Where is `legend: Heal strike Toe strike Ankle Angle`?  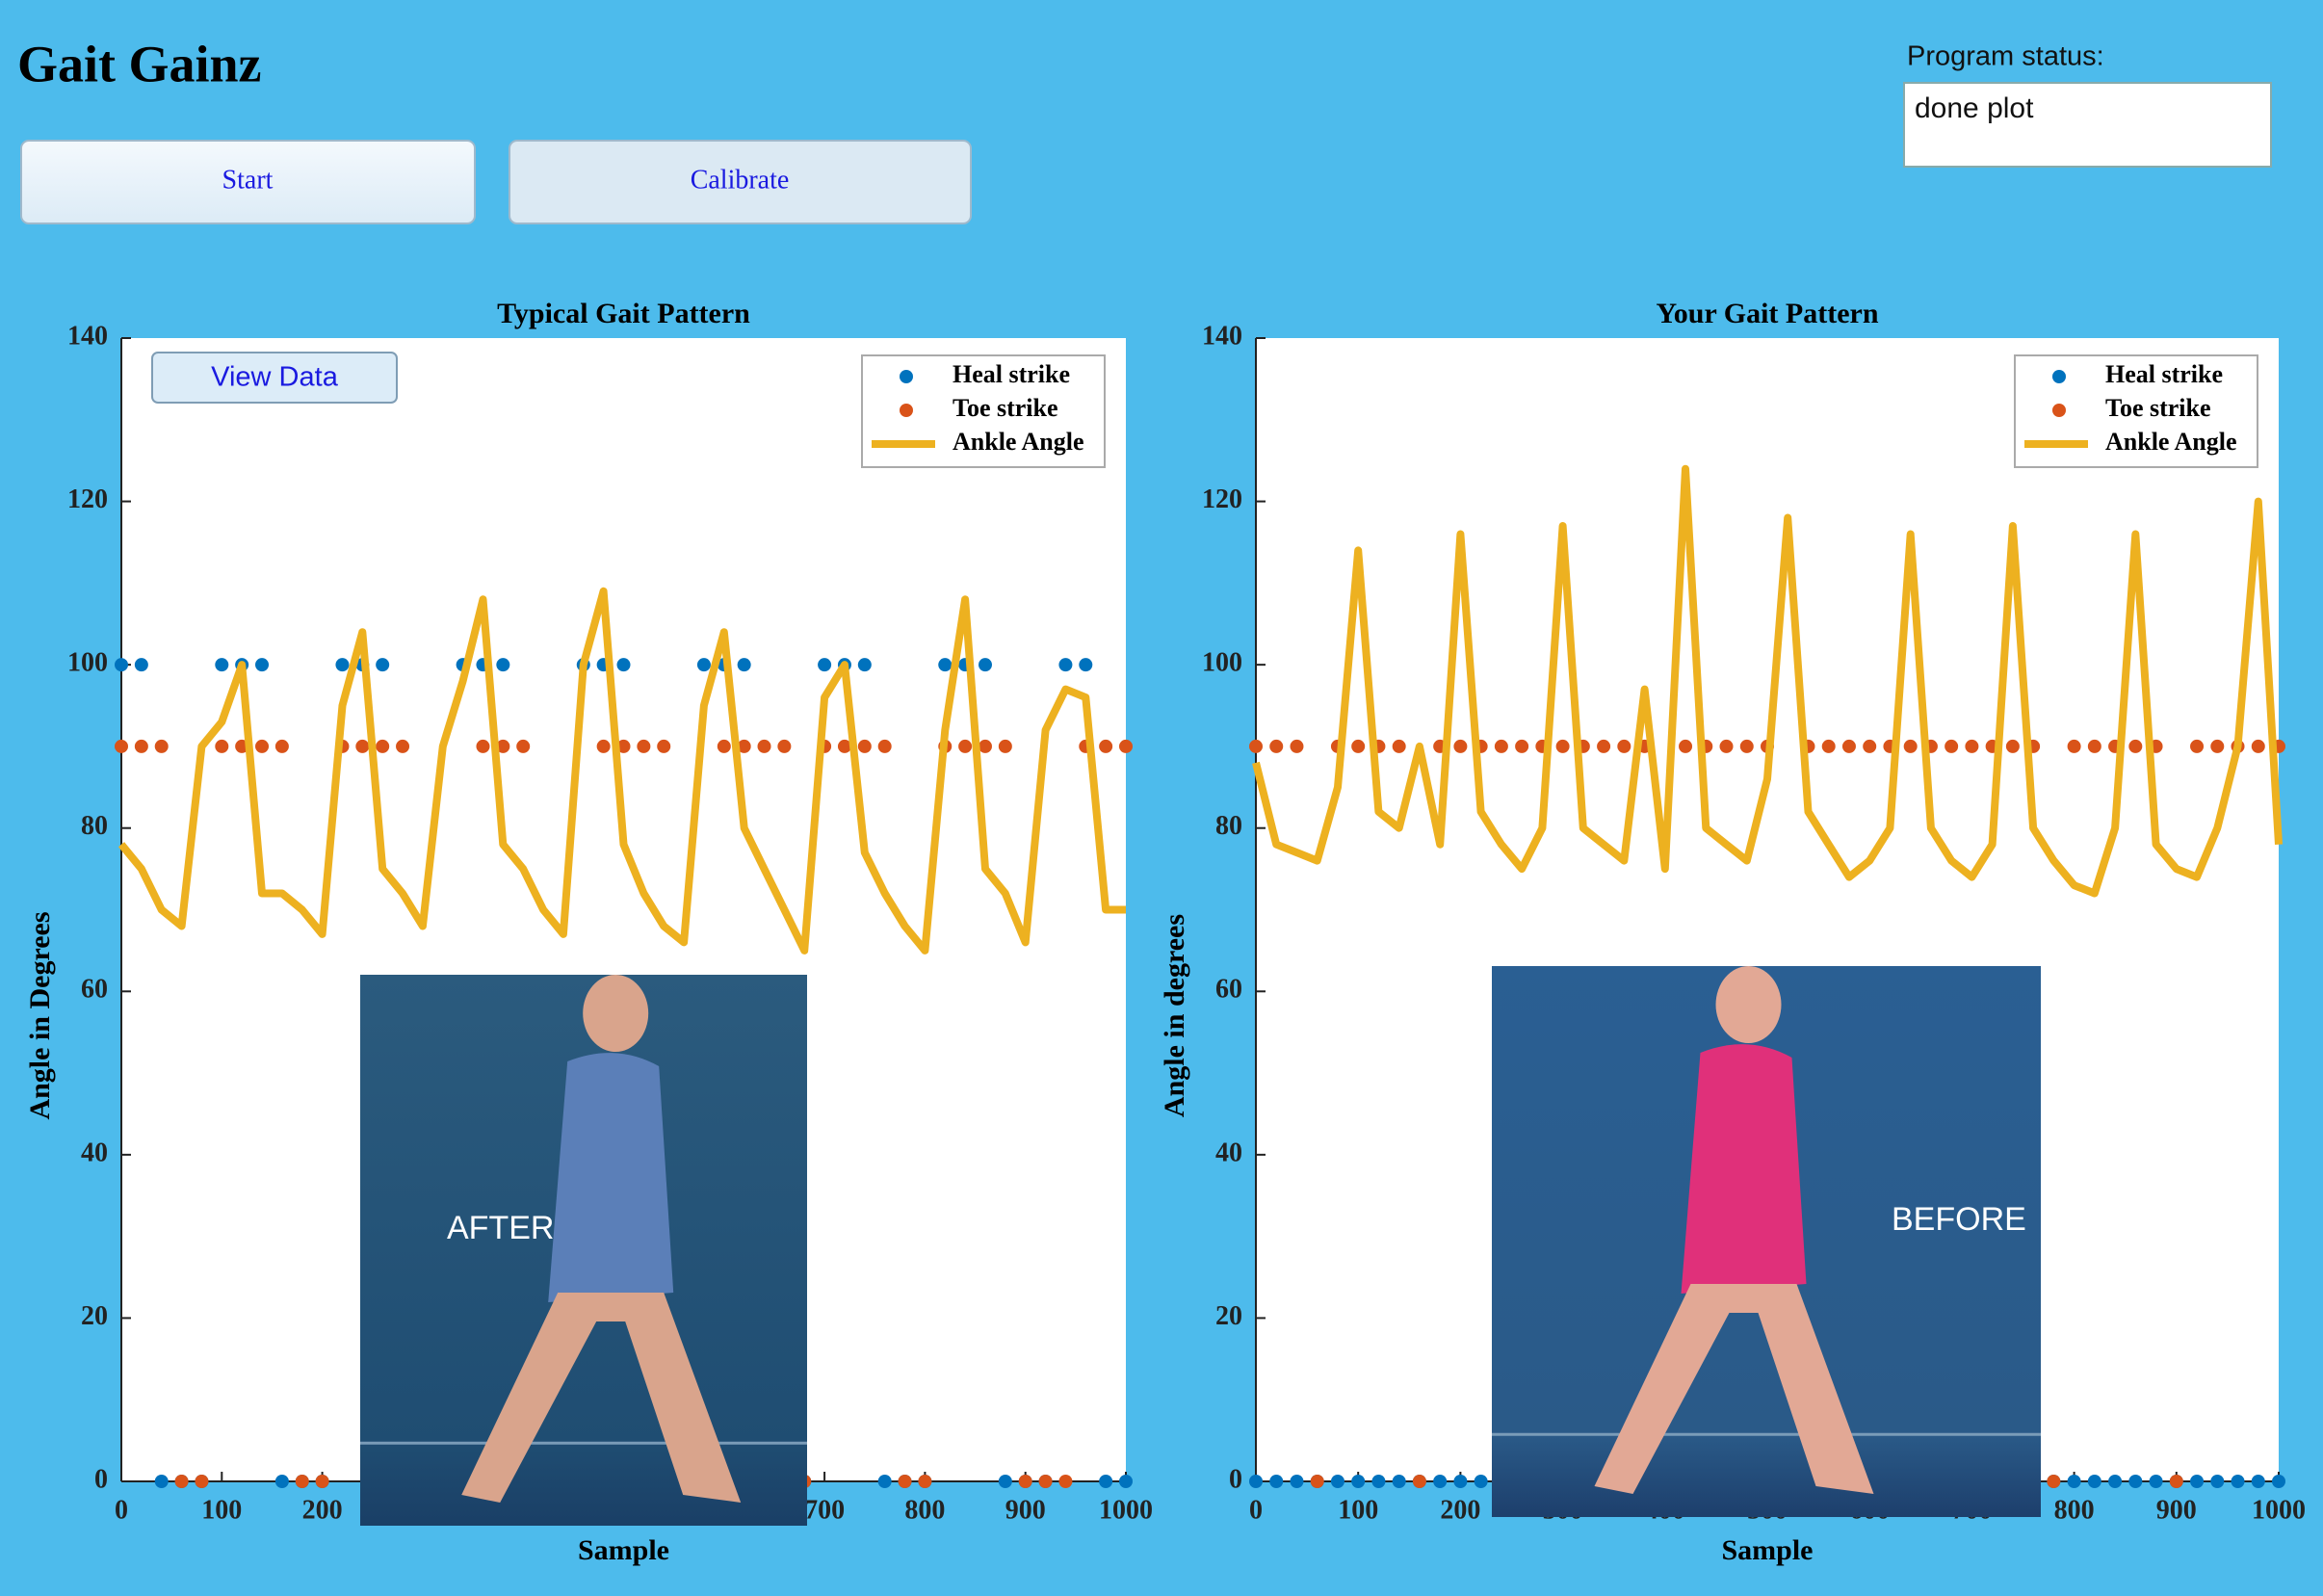 legend: Heal strike Toe strike Ankle Angle is located at coordinates (983, 411).